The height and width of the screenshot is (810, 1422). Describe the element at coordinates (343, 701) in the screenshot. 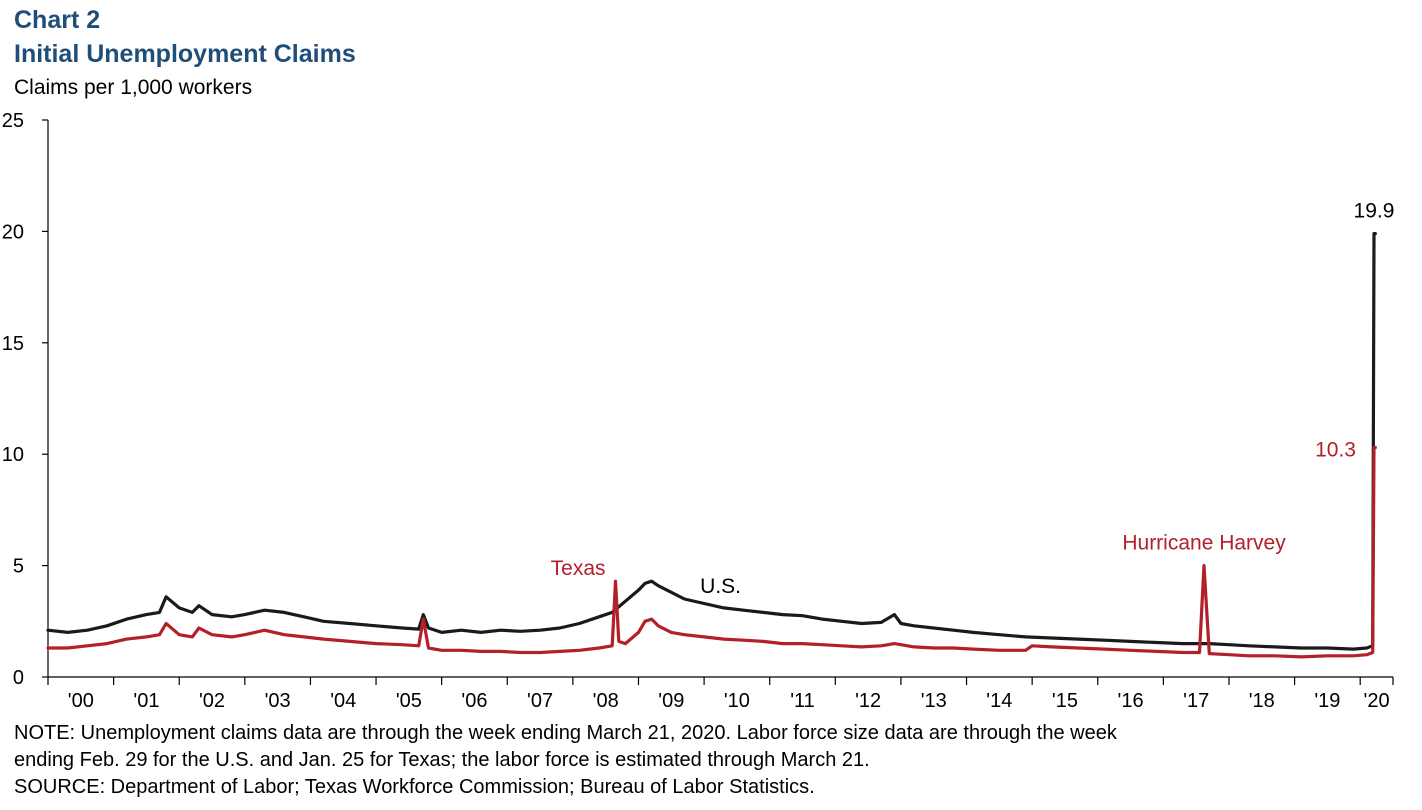

I see `x-tick-label: '04` at that location.